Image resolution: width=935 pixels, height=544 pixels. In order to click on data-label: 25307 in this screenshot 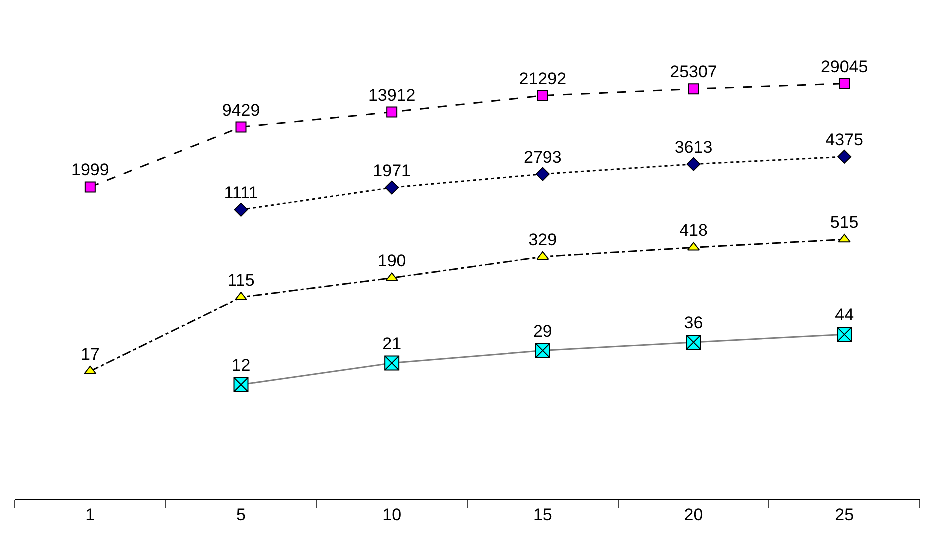, I will do `click(694, 72)`.